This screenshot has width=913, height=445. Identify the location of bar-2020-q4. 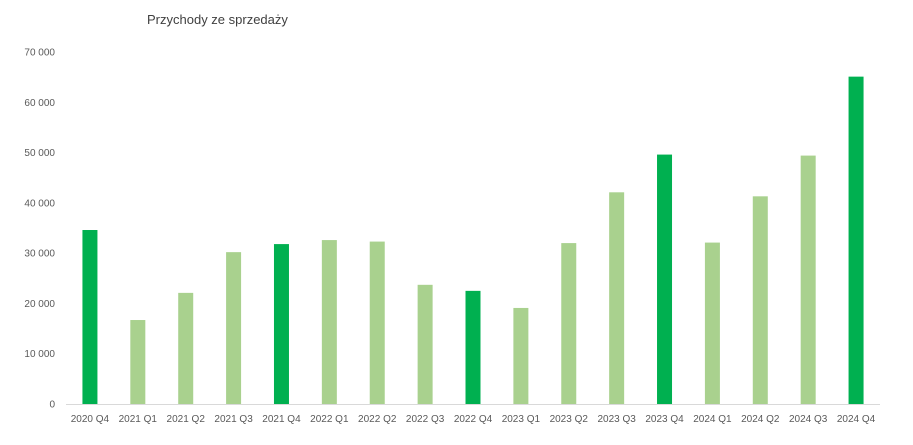
(90, 317).